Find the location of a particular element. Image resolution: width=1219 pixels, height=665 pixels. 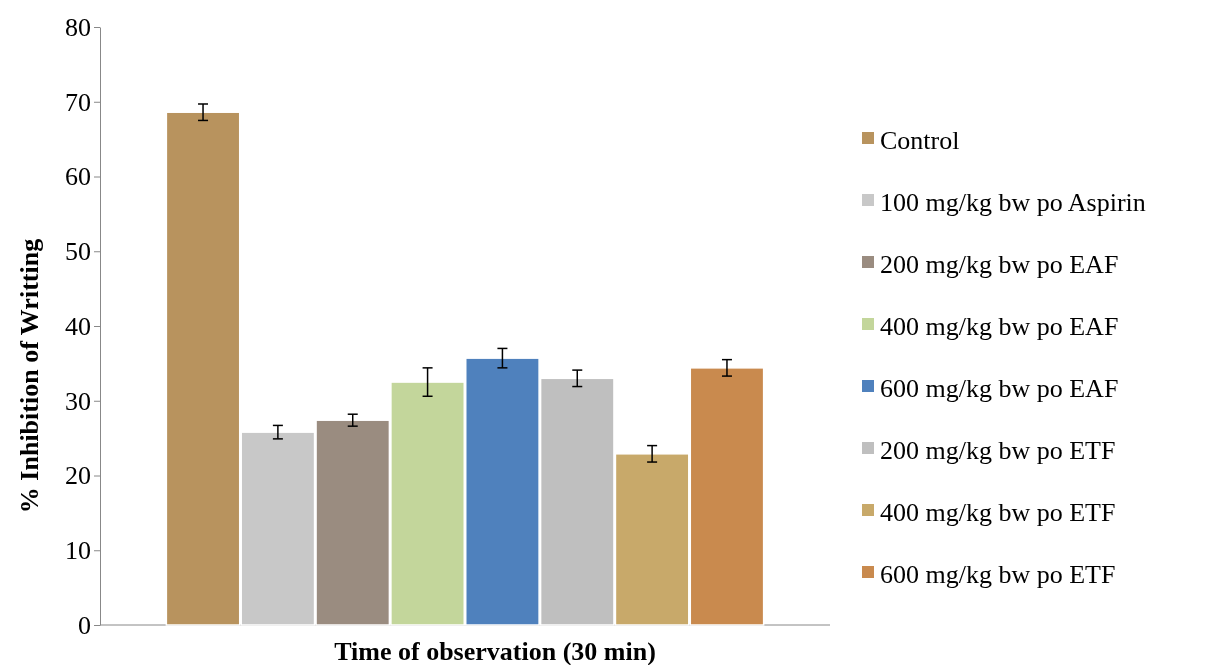

legend-label: 400 mg/kg bw po ETF is located at coordinates (998, 513).